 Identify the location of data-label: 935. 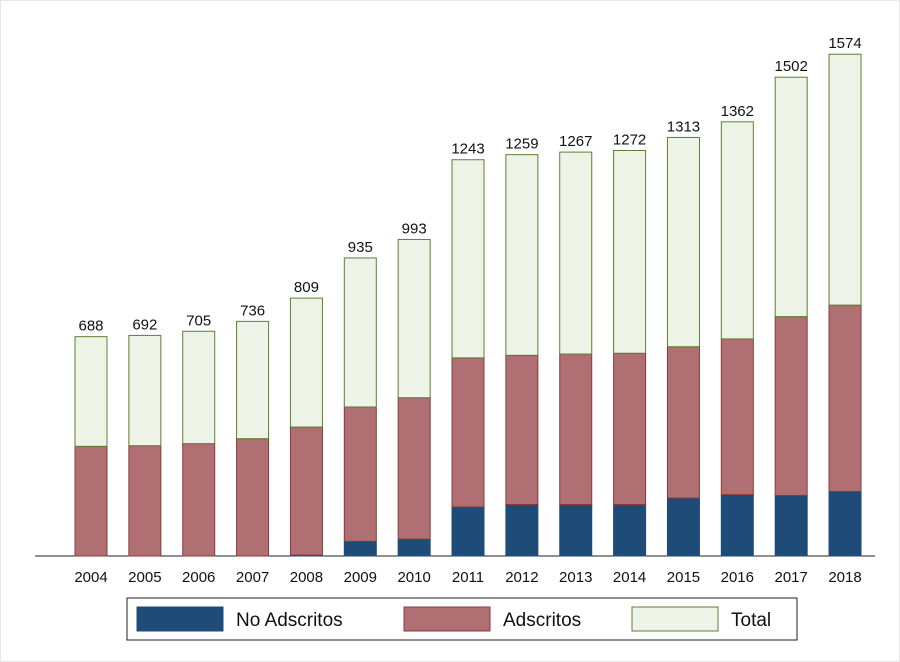
(360, 247).